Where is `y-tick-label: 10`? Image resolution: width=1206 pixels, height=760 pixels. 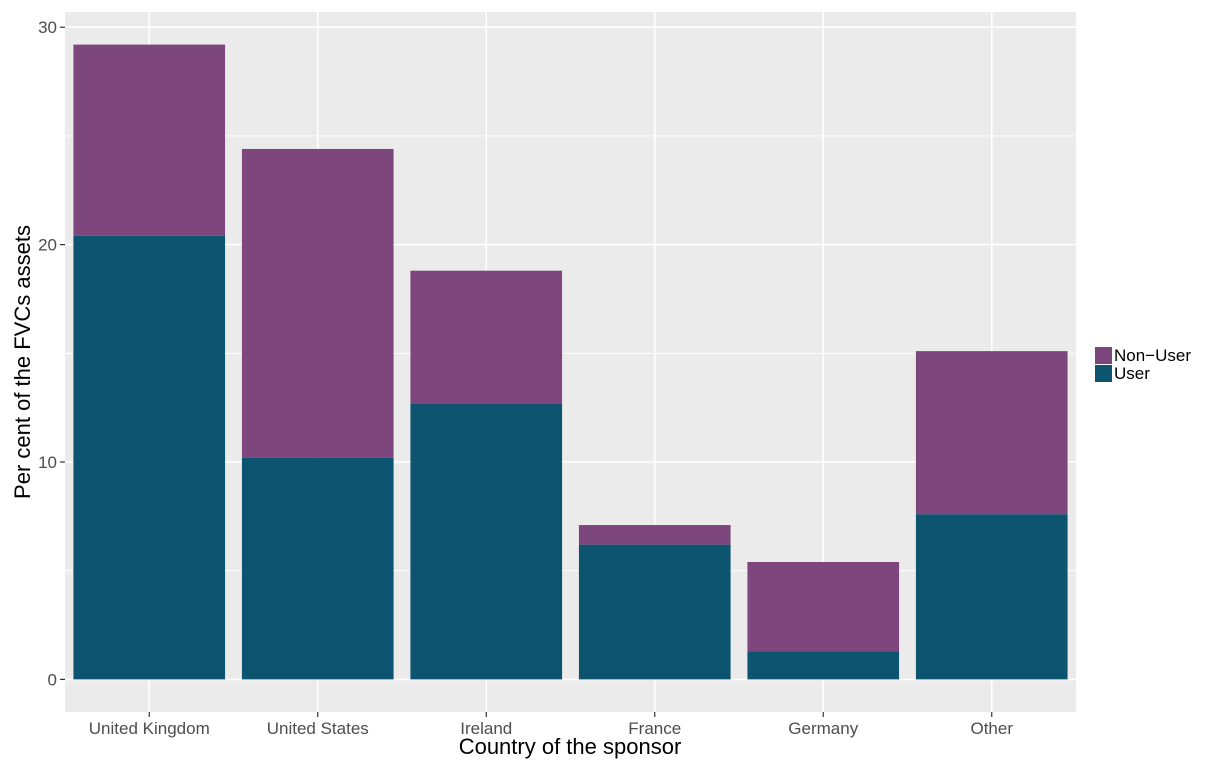 y-tick-label: 10 is located at coordinates (47, 462).